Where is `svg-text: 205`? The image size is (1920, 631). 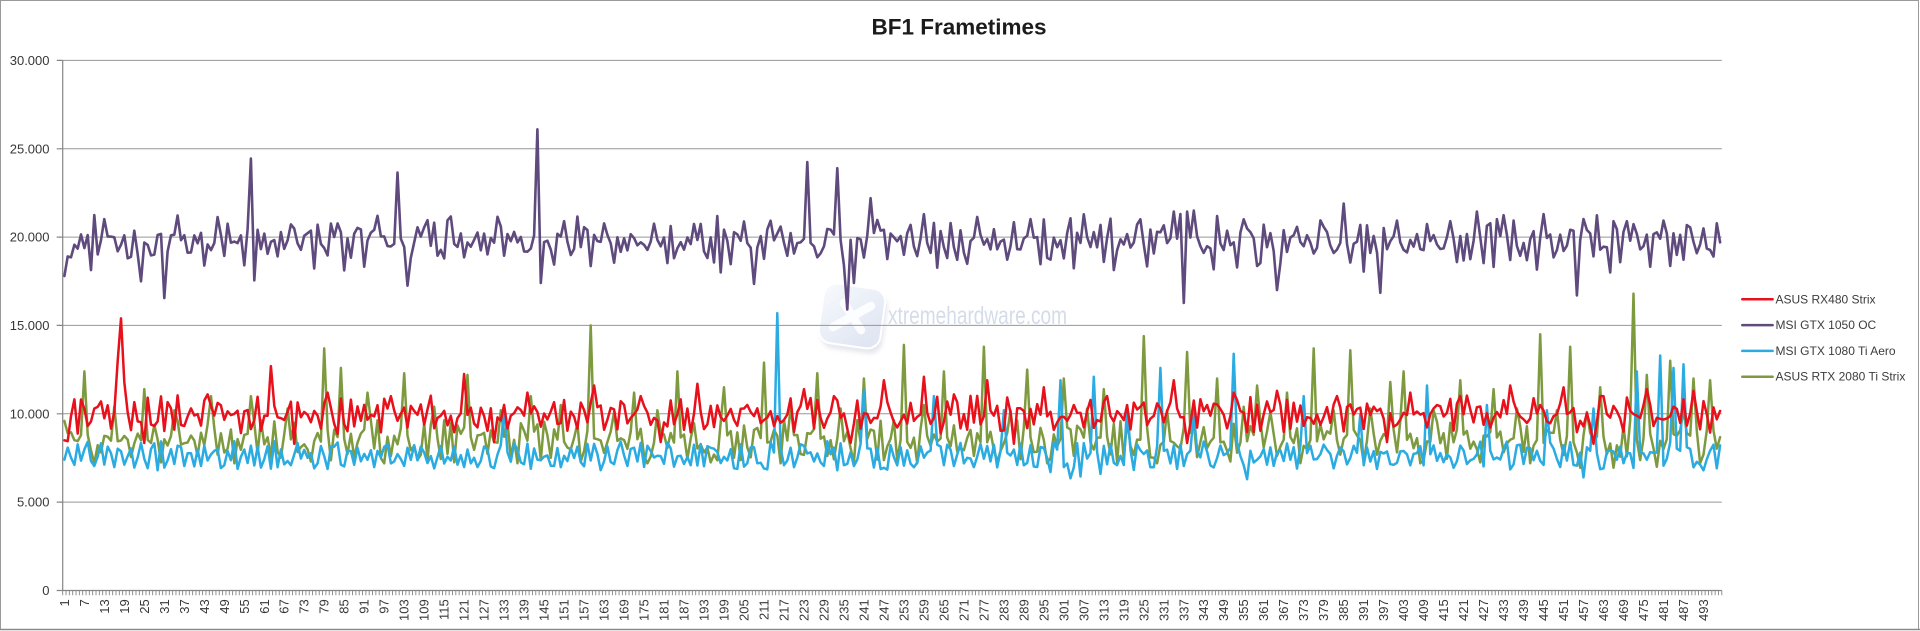 svg-text: 205 is located at coordinates (744, 610).